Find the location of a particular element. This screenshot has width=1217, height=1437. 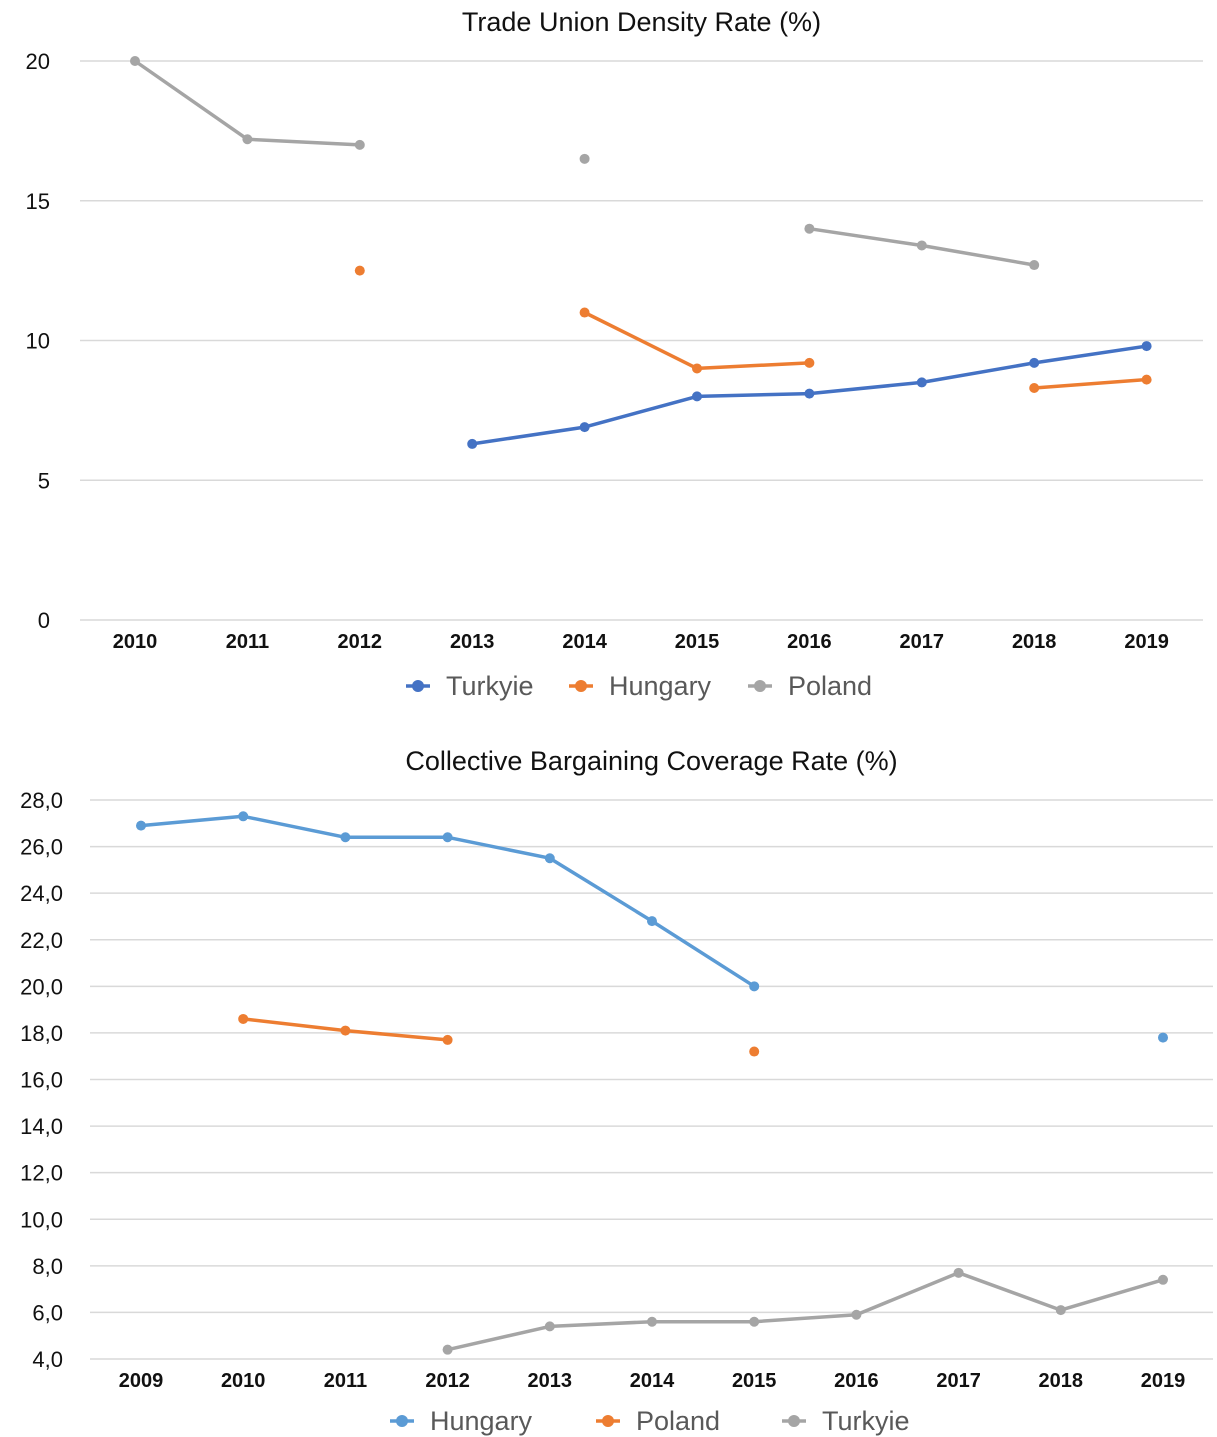

chart-title: Trade Union Density Rate (%) is located at coordinates (641, 22).